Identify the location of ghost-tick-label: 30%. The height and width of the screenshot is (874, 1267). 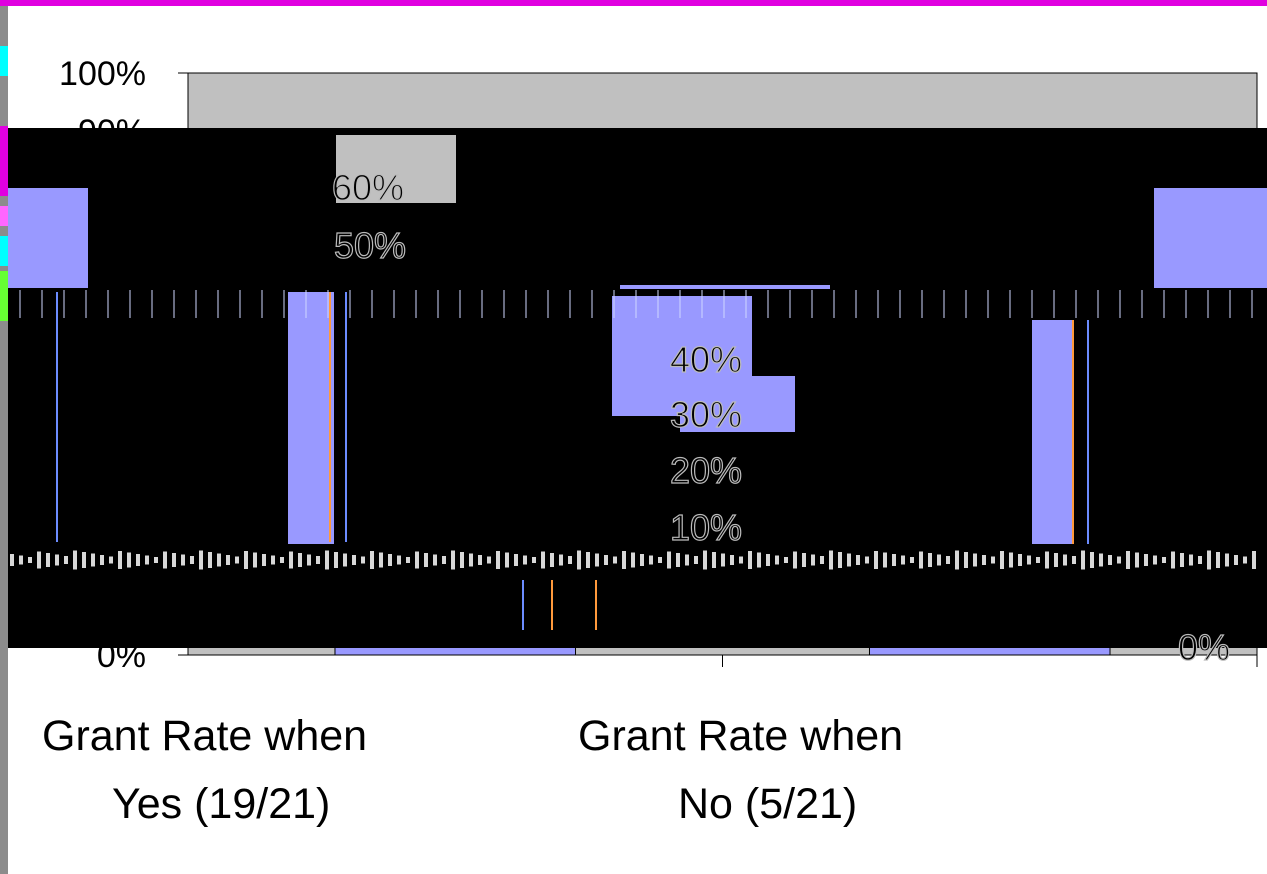
(706, 414).